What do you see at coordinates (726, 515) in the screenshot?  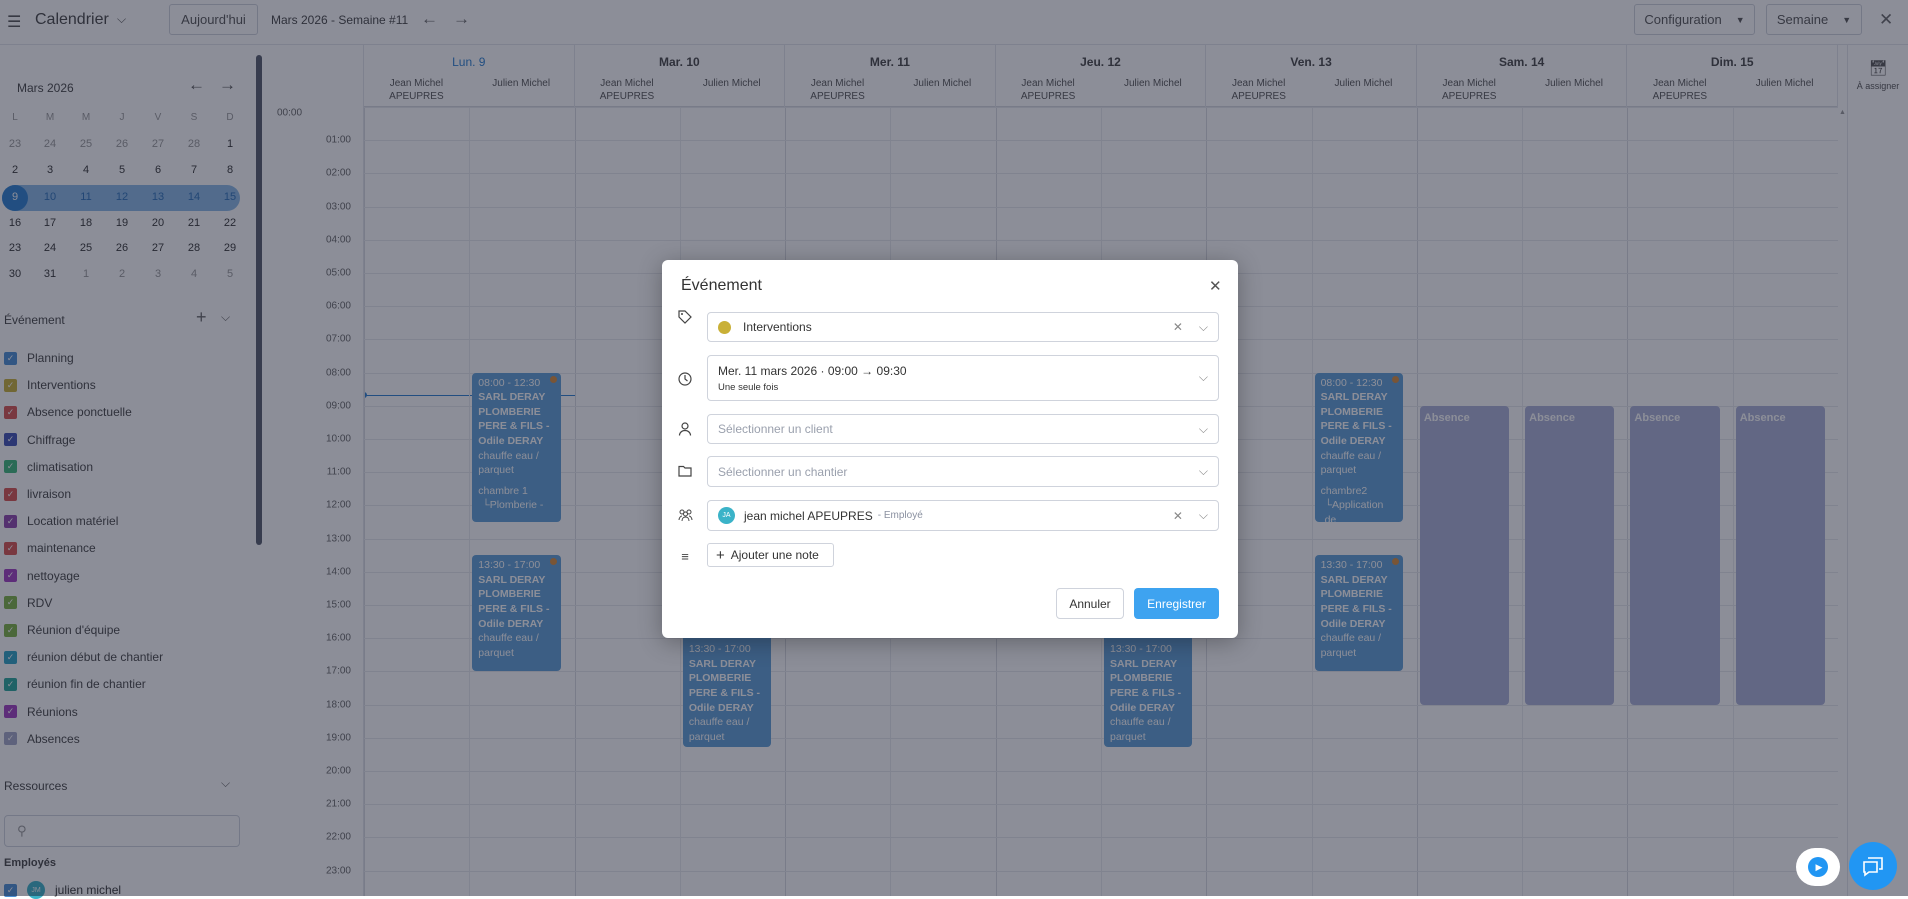 I see `avatar: JA` at bounding box center [726, 515].